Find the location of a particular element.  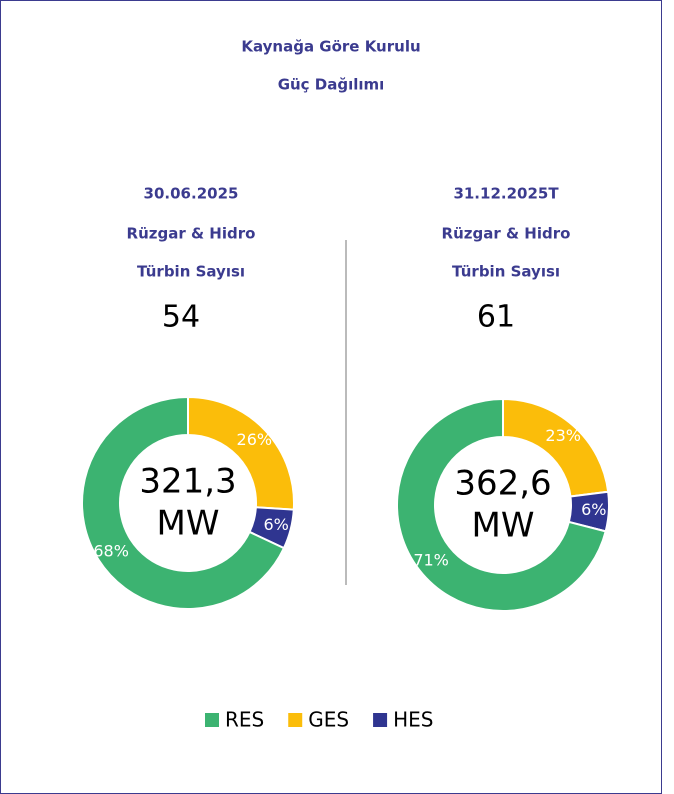

center-value: 362,6 is located at coordinates (502, 484).